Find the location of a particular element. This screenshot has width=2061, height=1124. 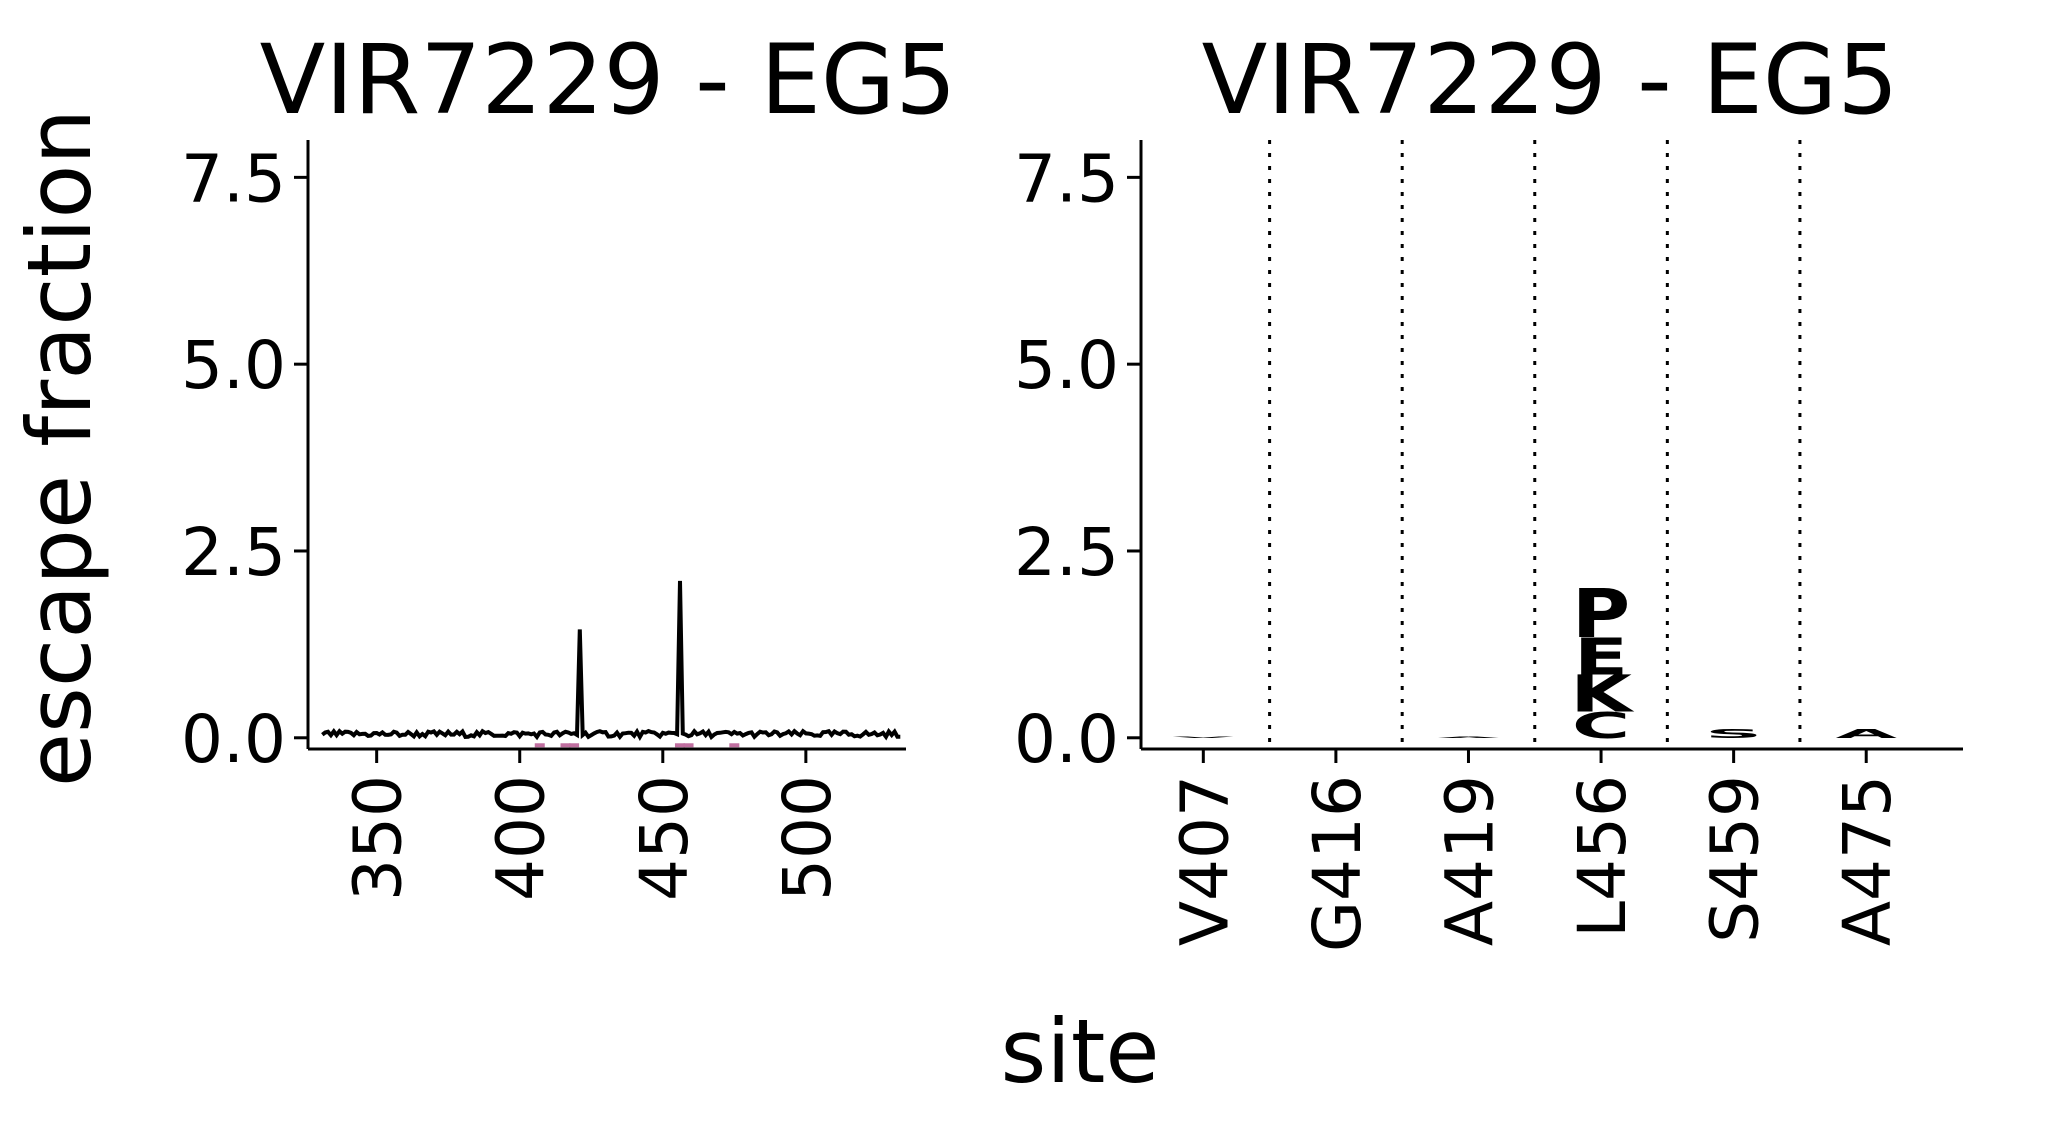

left-x-ticks: 350 400 450 500 is located at coordinates (593, 825).